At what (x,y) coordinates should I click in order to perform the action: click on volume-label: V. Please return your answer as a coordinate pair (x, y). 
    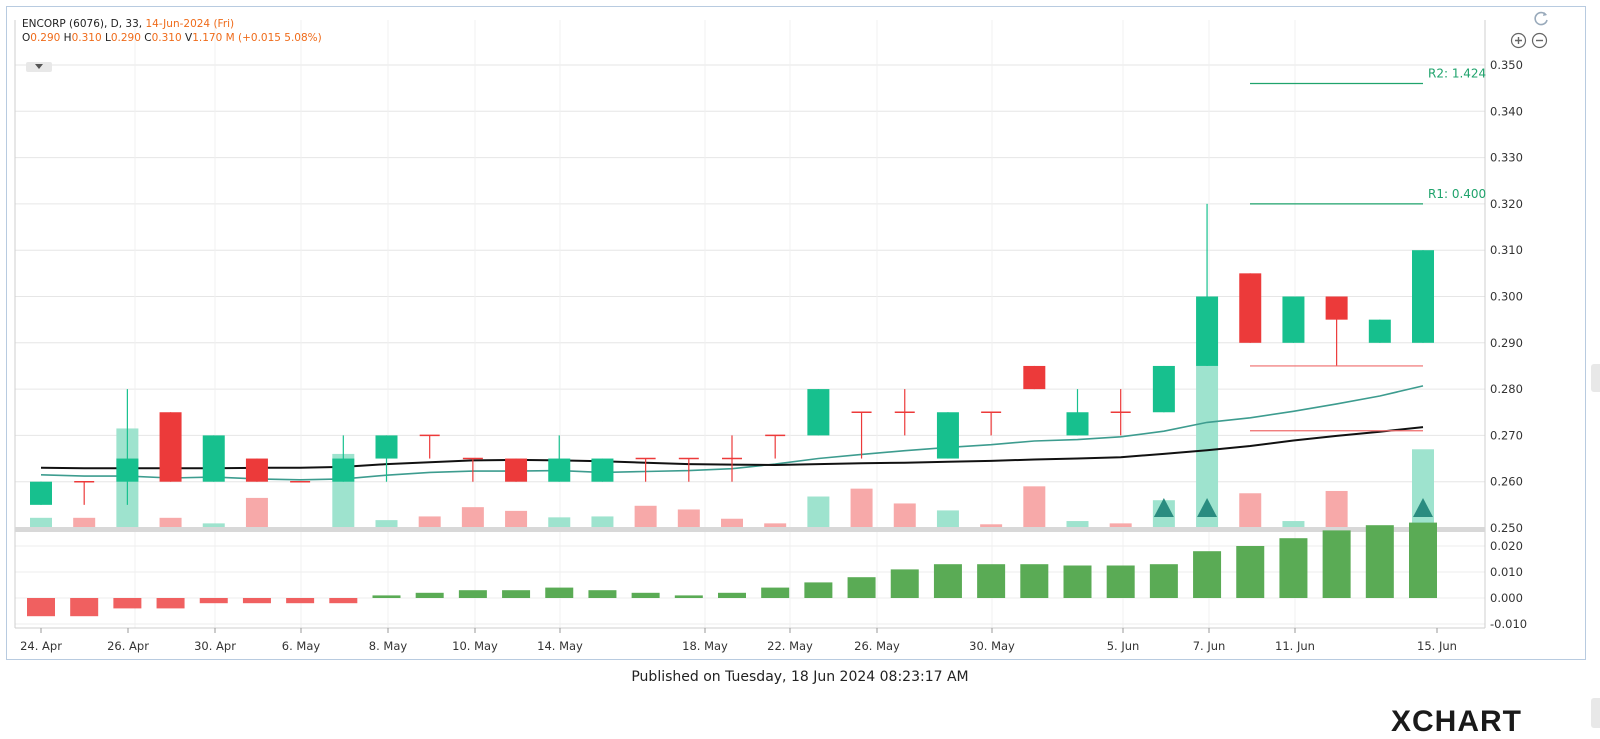
    Looking at the image, I should click on (189, 38).